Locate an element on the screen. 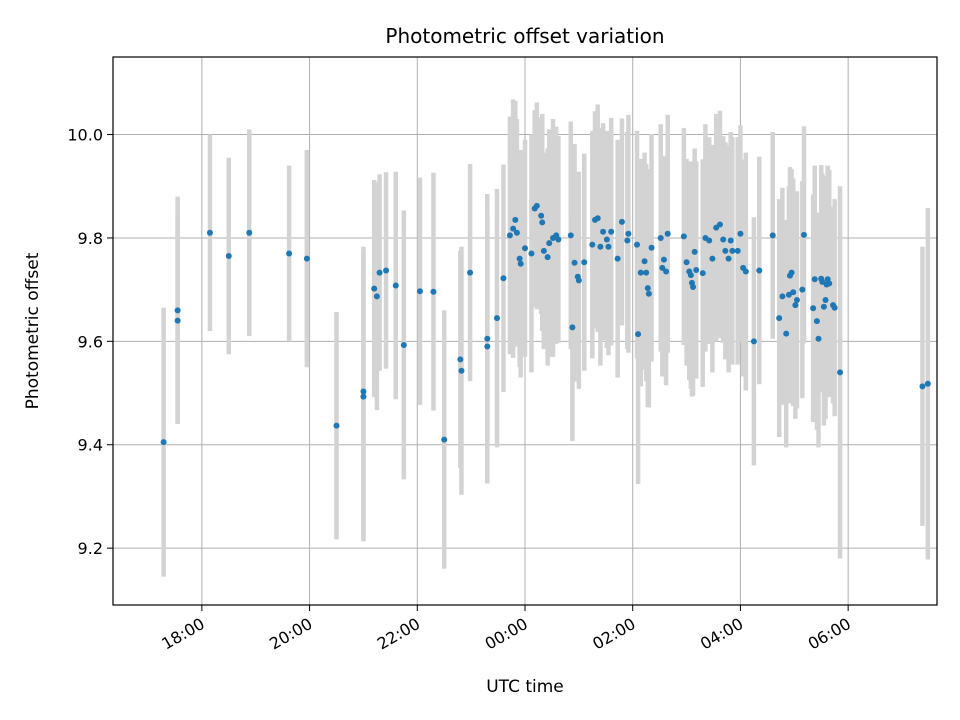  x-tick-label: 06:00 is located at coordinates (829, 634).